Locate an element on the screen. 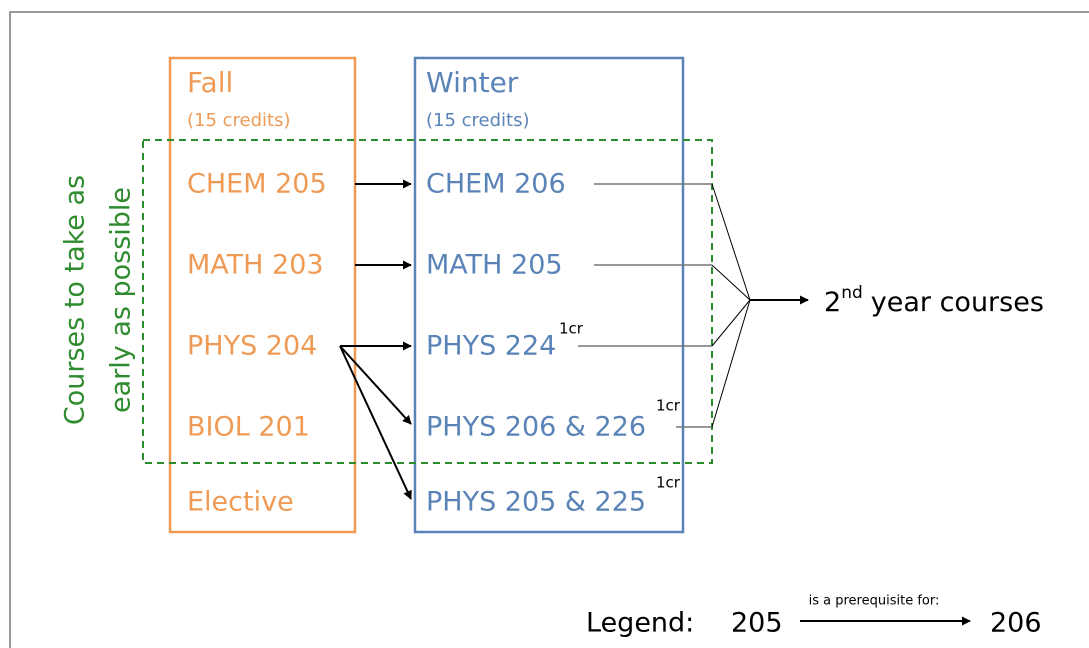  legend-title: Legend: is located at coordinates (640, 623).